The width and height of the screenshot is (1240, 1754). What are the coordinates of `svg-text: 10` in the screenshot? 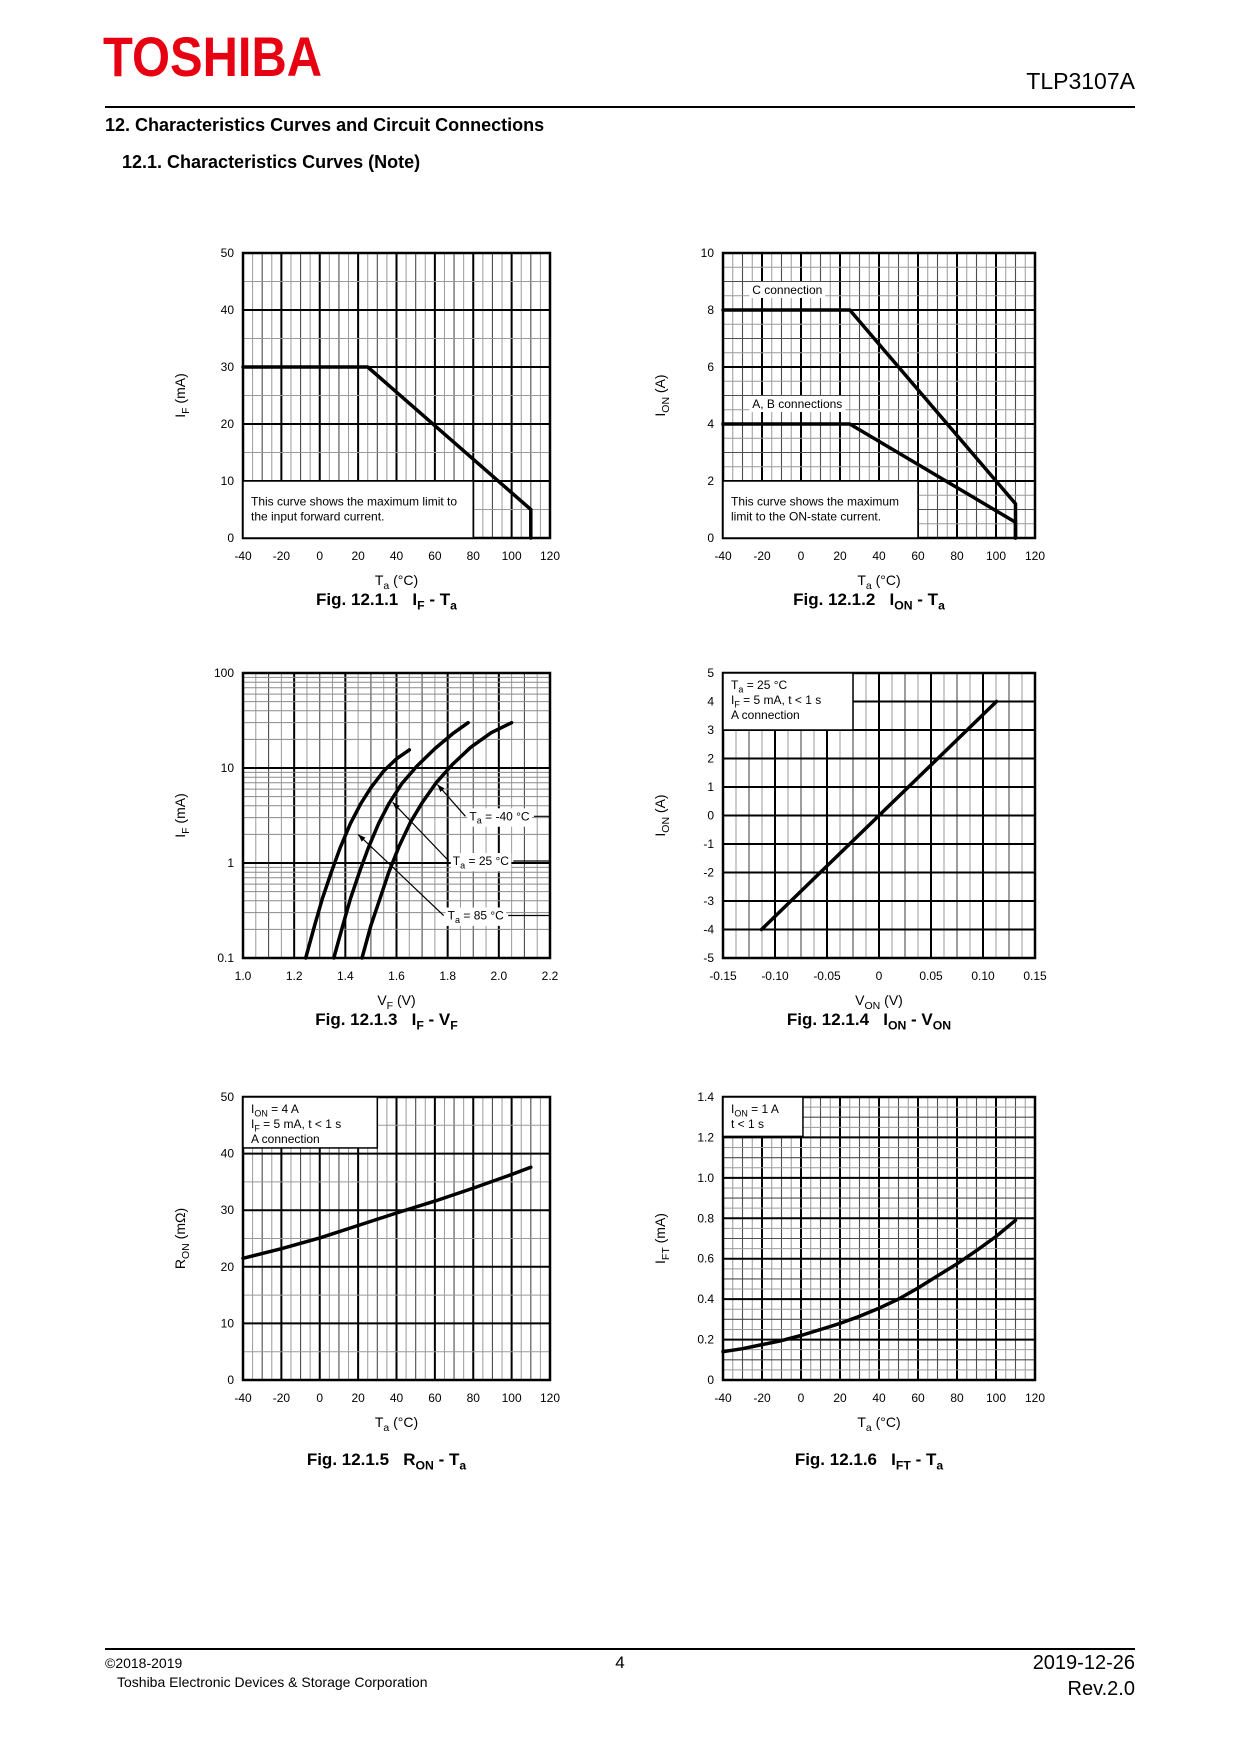 It's located at (228, 481).